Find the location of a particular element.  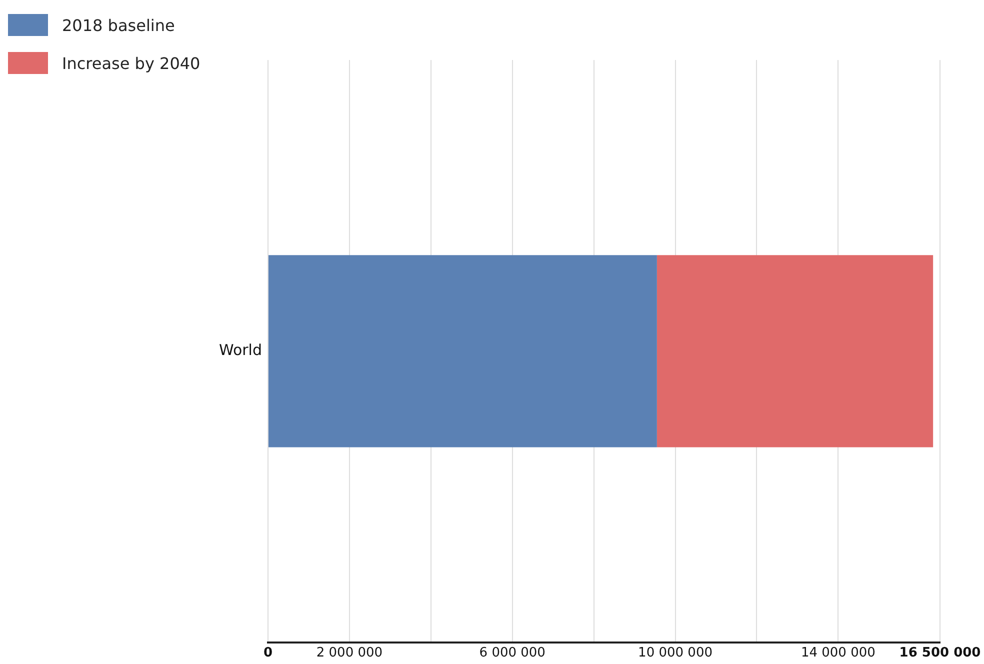

x-tick-label: 14 000 000 is located at coordinates (838, 653).